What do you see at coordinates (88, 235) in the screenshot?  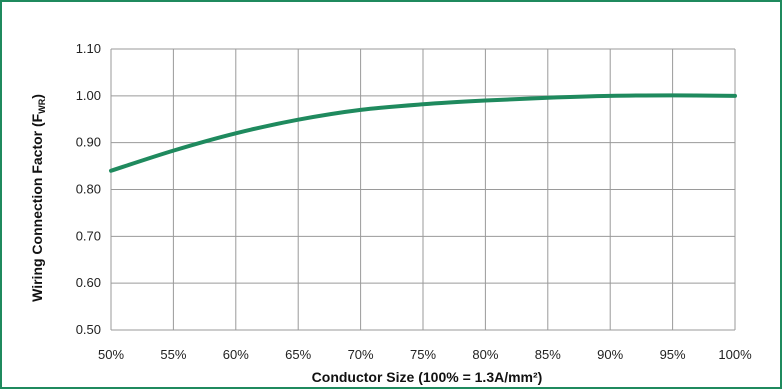 I see `y-tick-label: 0.70` at bounding box center [88, 235].